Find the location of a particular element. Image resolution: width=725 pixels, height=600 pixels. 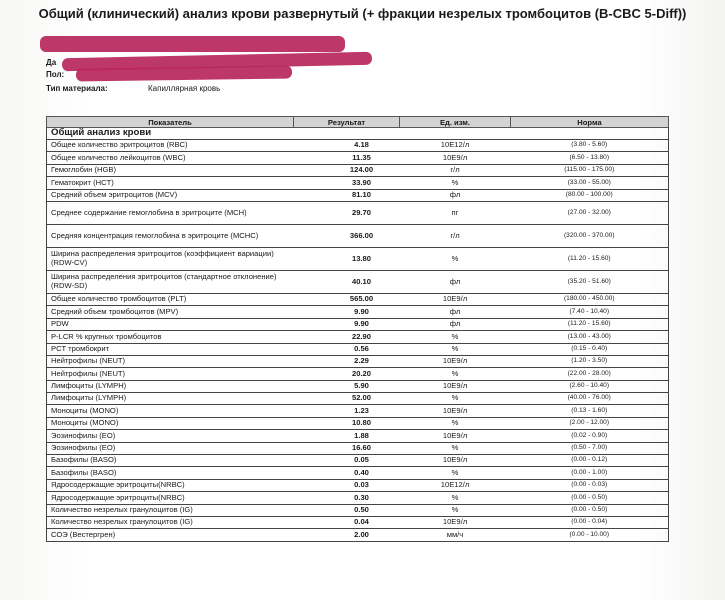

cell-unit: пг is located at coordinates (455, 212).